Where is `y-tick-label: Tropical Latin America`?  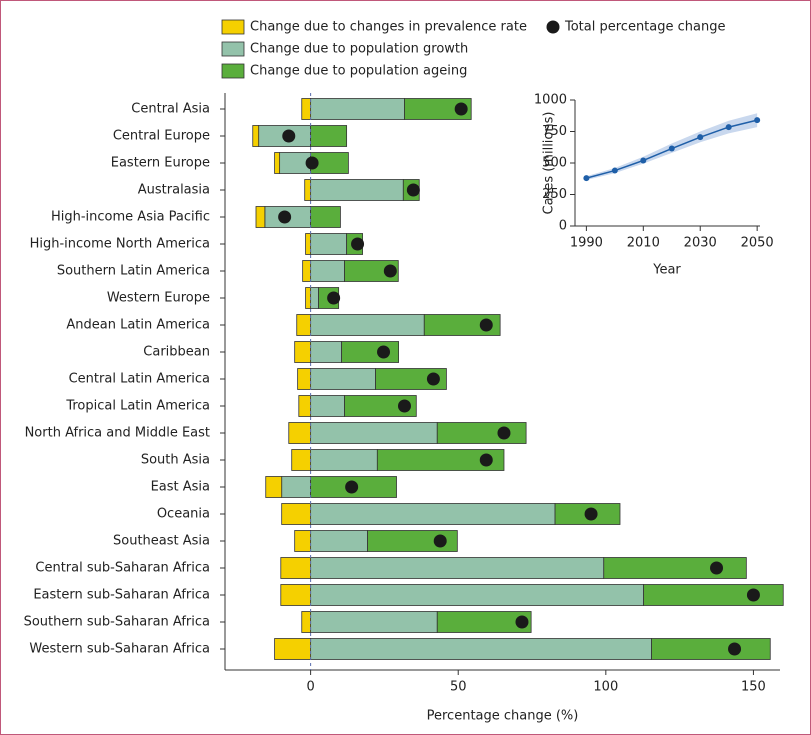 y-tick-label: Tropical Latin America is located at coordinates (137, 406).